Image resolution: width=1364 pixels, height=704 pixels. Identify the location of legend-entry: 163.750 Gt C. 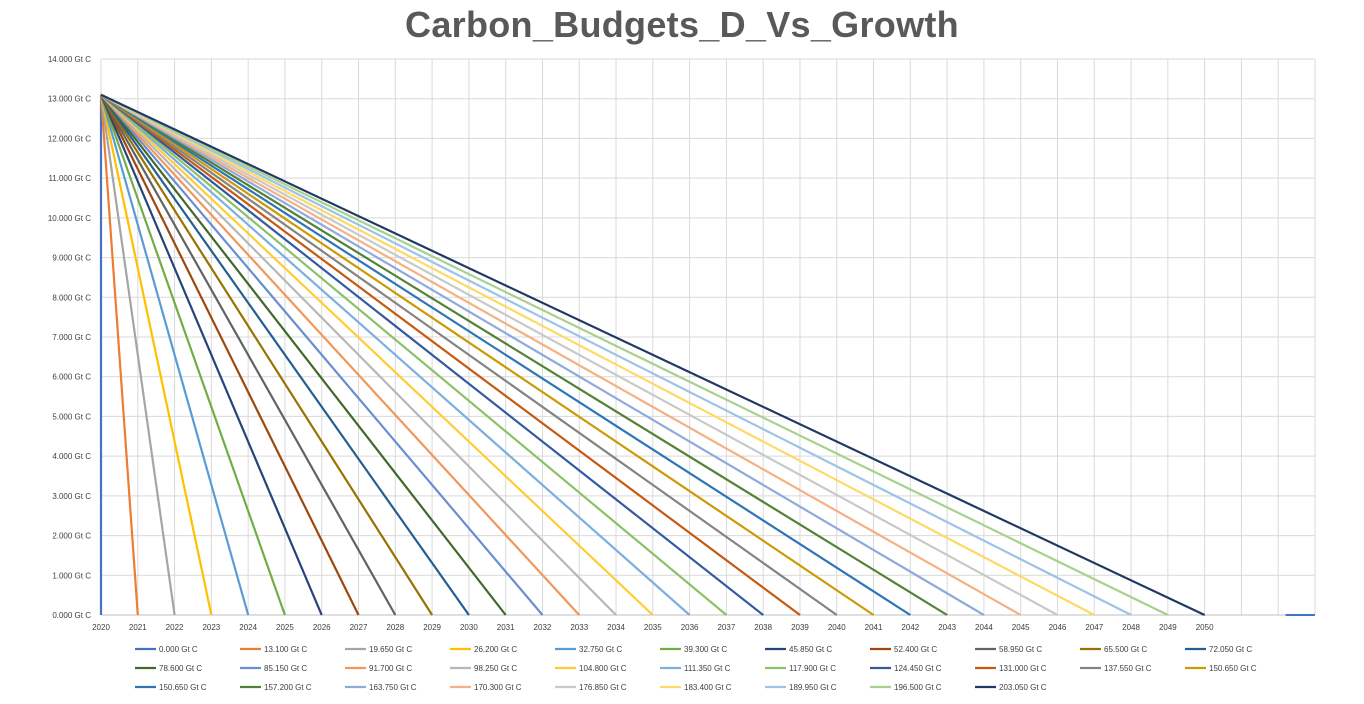
(393, 687).